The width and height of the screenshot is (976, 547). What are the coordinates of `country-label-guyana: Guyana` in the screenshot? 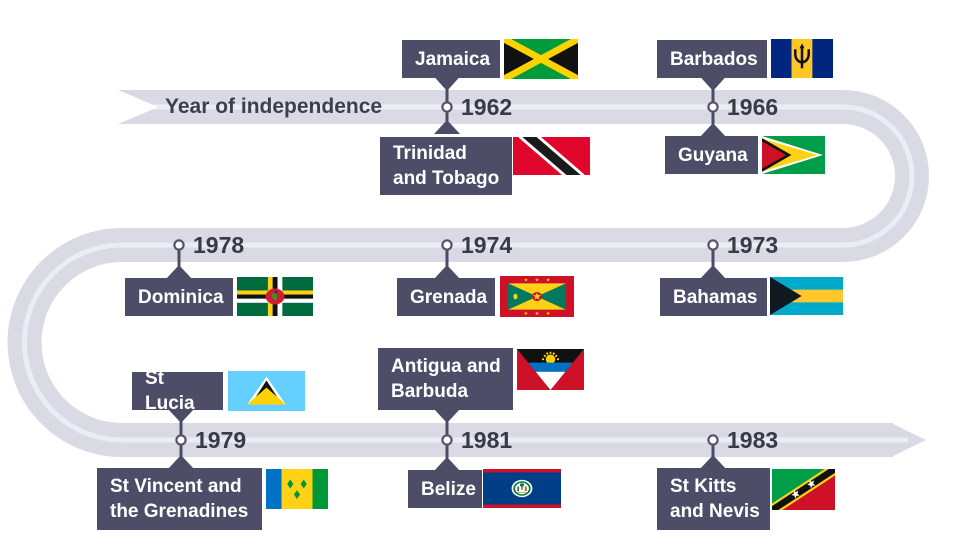 It's located at (711, 155).